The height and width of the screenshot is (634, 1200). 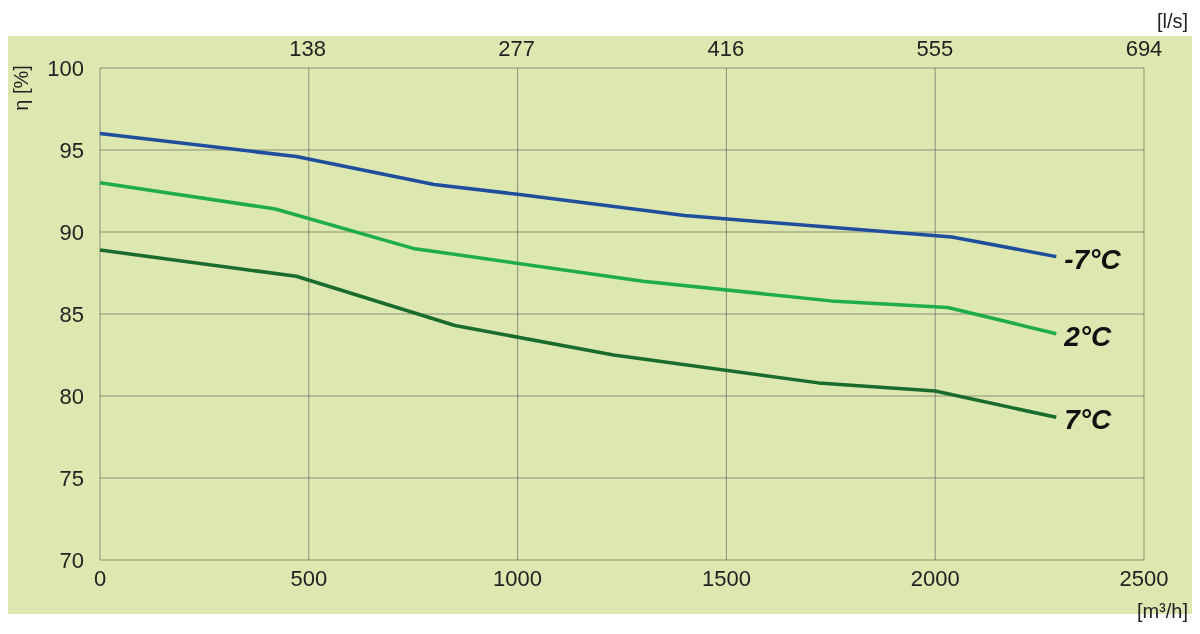 What do you see at coordinates (307, 48) in the screenshot?
I see `x2-tick-label: 138` at bounding box center [307, 48].